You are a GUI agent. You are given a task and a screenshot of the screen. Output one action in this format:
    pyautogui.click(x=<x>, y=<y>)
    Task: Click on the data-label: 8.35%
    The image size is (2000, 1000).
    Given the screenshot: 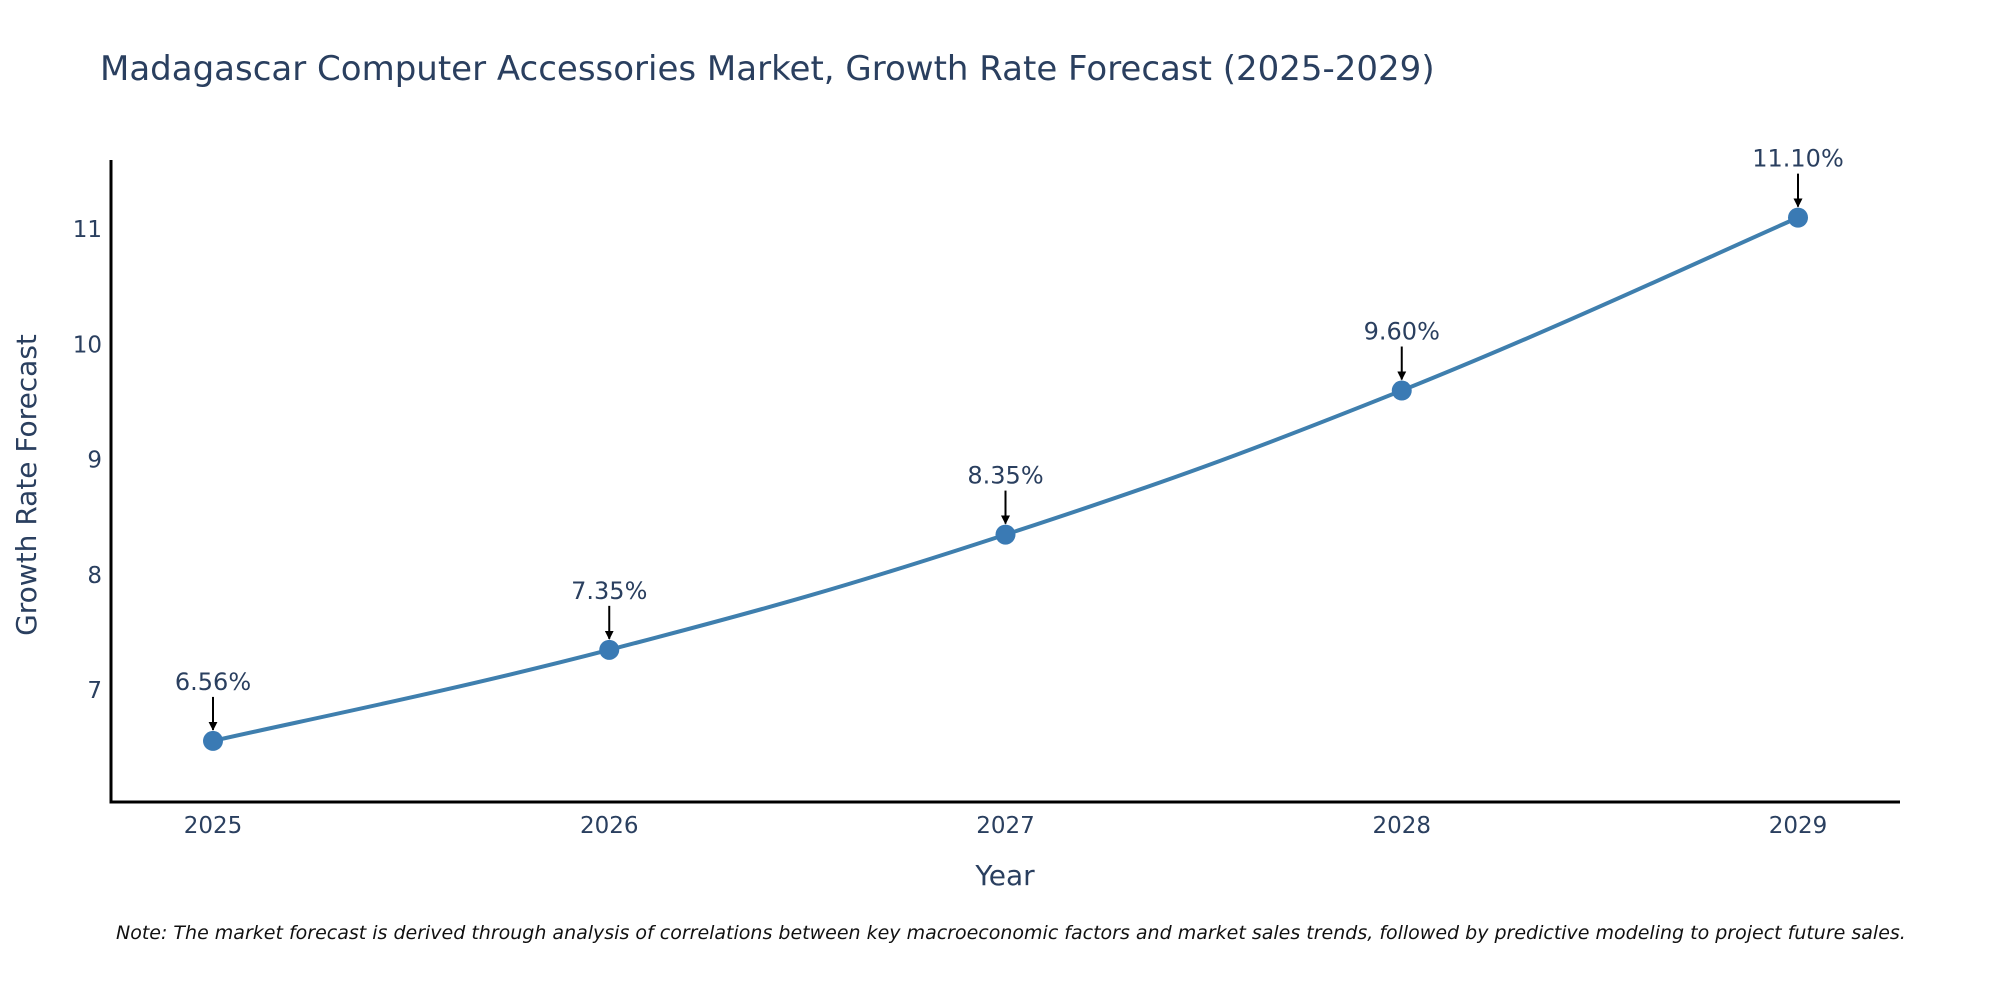 What is the action you would take?
    pyautogui.click(x=1005, y=476)
    